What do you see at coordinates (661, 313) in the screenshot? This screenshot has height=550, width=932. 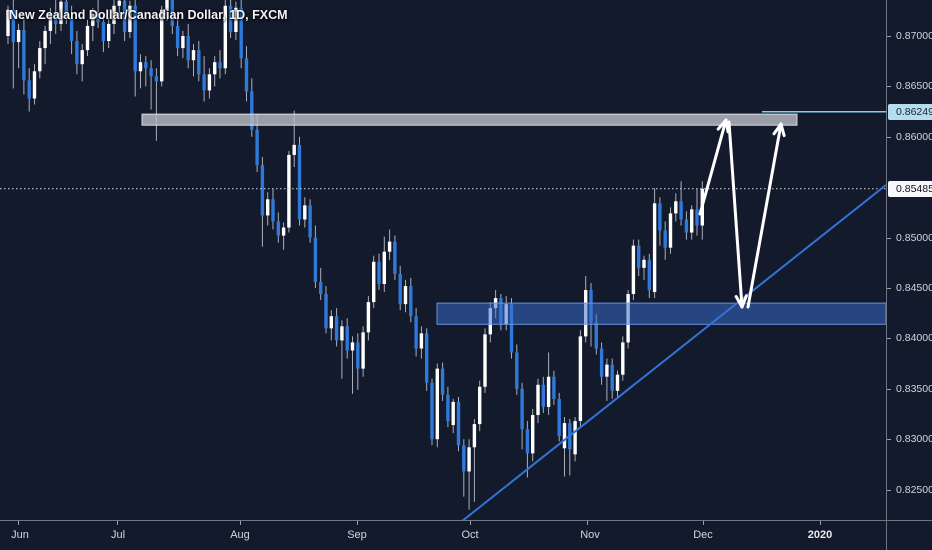 I see `support-zone` at bounding box center [661, 313].